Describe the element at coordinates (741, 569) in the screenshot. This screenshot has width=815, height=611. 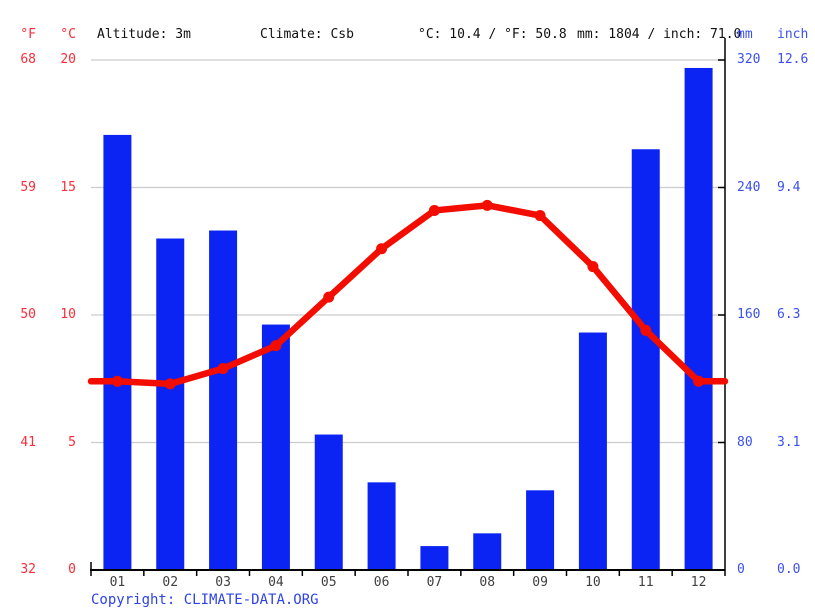
I see `right-axis-mm-label: 0` at that location.